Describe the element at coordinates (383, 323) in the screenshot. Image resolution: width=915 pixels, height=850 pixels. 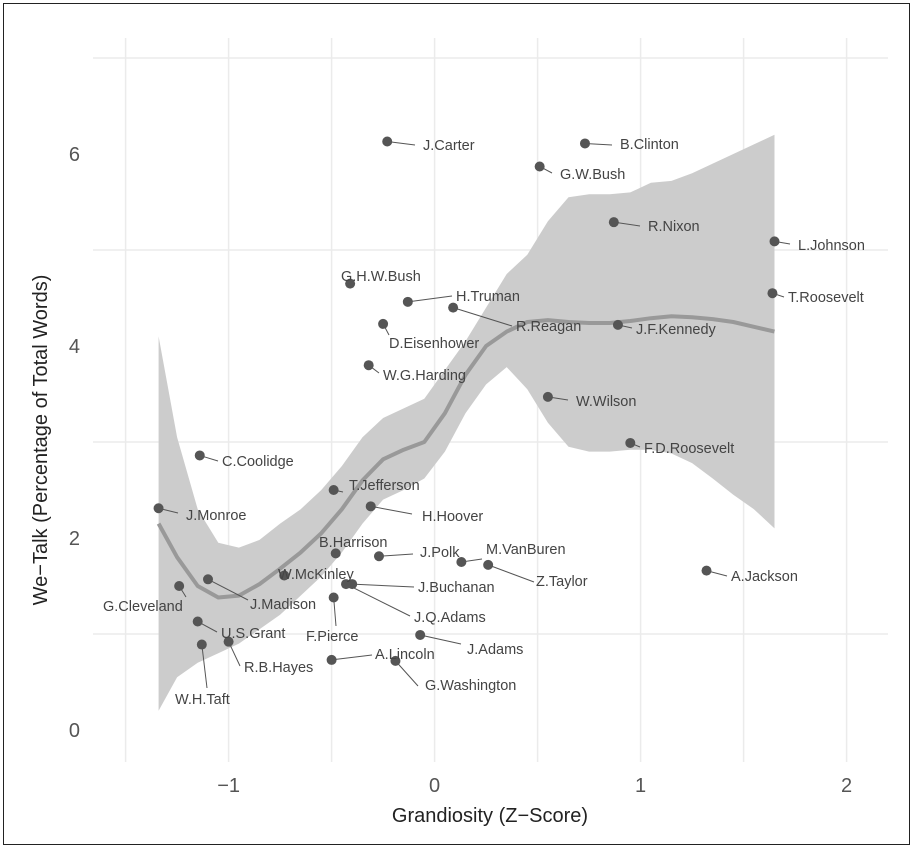
I see `point-d-eisenhower` at that location.